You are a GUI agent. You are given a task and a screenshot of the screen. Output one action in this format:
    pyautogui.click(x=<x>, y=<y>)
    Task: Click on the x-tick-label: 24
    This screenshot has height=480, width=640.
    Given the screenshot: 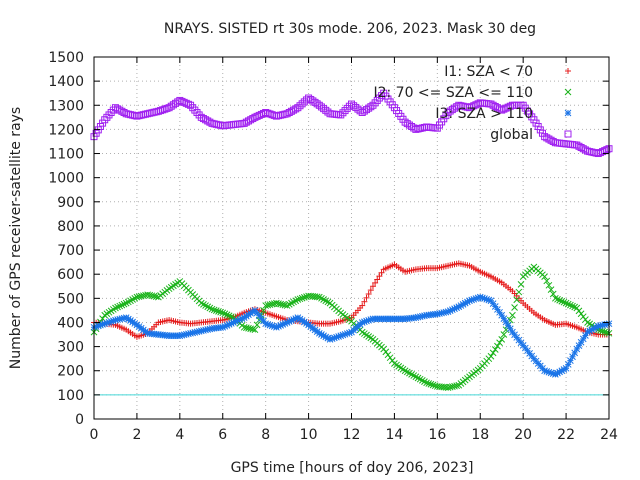 What is the action you would take?
    pyautogui.click(x=609, y=435)
    